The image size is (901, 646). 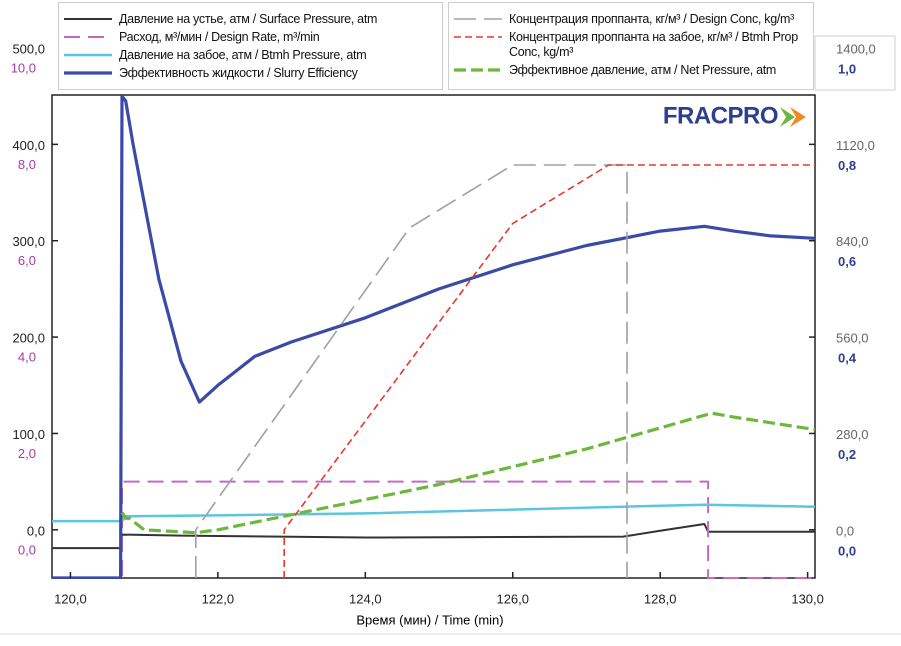 I want to click on y4-tick-label: 0,0, so click(x=847, y=550).